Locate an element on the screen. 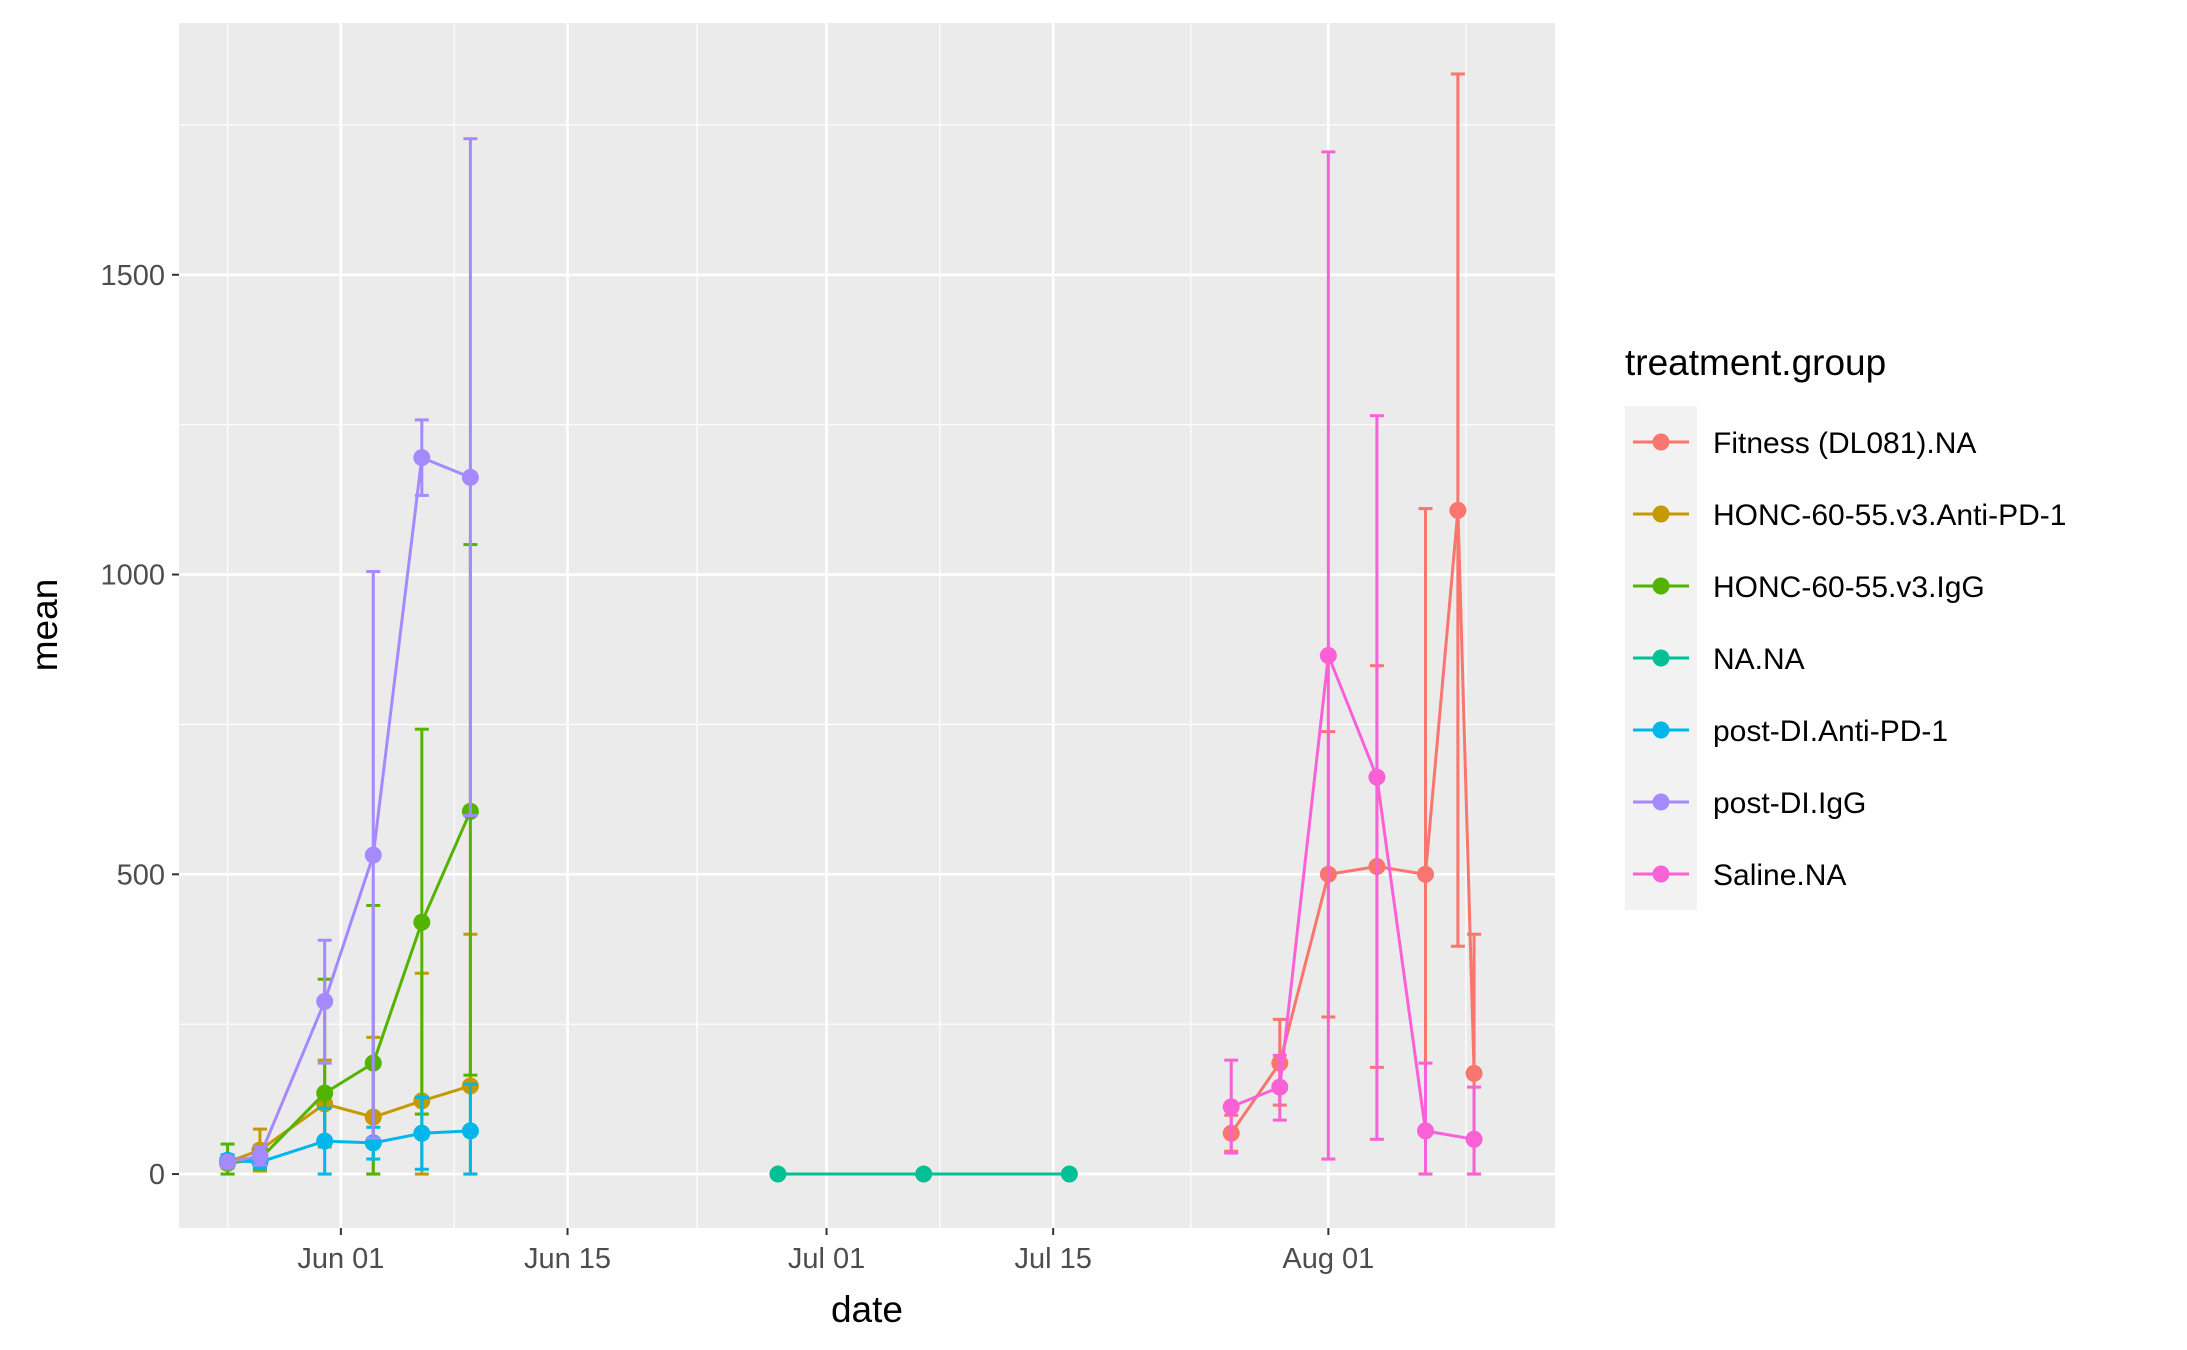 This screenshot has width=2187, height=1350. y-axis-title: mean is located at coordinates (44, 625).